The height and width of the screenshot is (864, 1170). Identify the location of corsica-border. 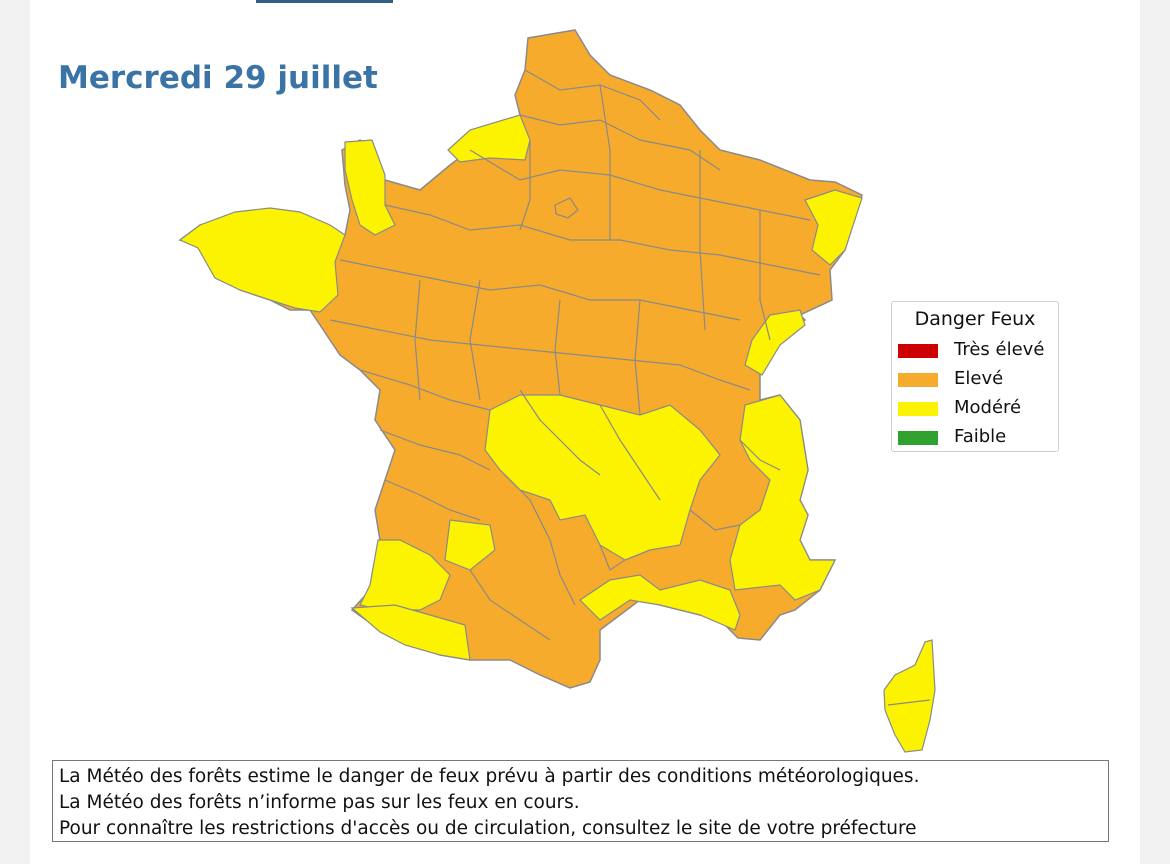
(909, 702).